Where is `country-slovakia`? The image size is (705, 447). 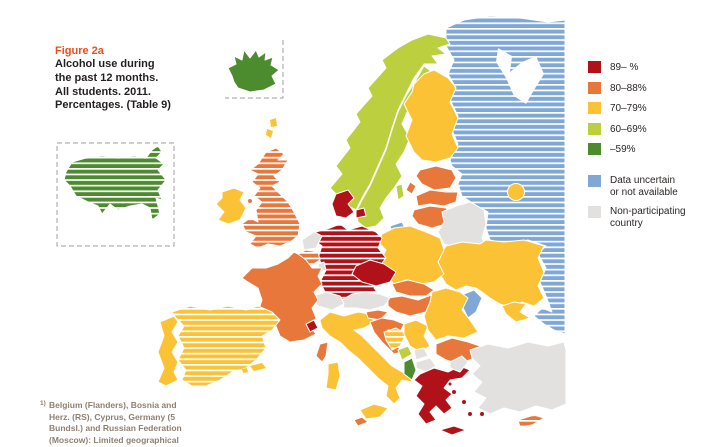
country-slovakia is located at coordinates (413, 288).